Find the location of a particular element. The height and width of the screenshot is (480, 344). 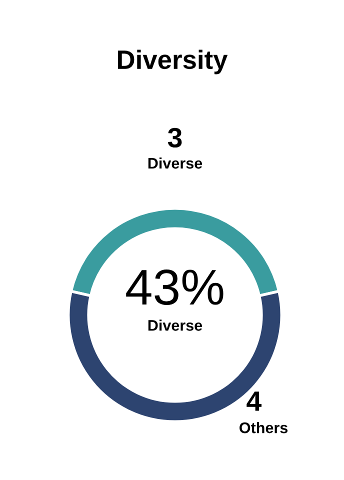

chart-title: Diversity is located at coordinates (173, 62).